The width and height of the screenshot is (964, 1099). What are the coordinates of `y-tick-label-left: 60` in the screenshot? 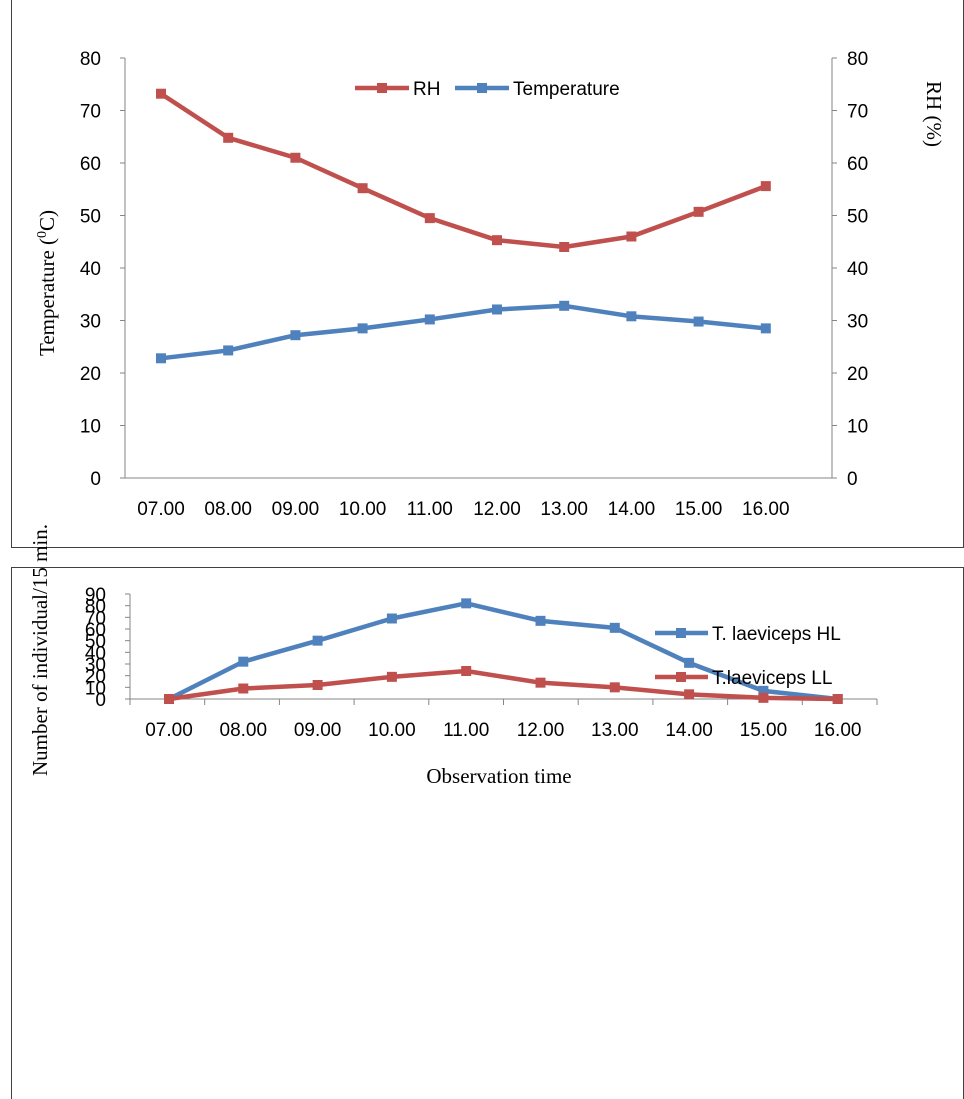 It's located at (90, 164).